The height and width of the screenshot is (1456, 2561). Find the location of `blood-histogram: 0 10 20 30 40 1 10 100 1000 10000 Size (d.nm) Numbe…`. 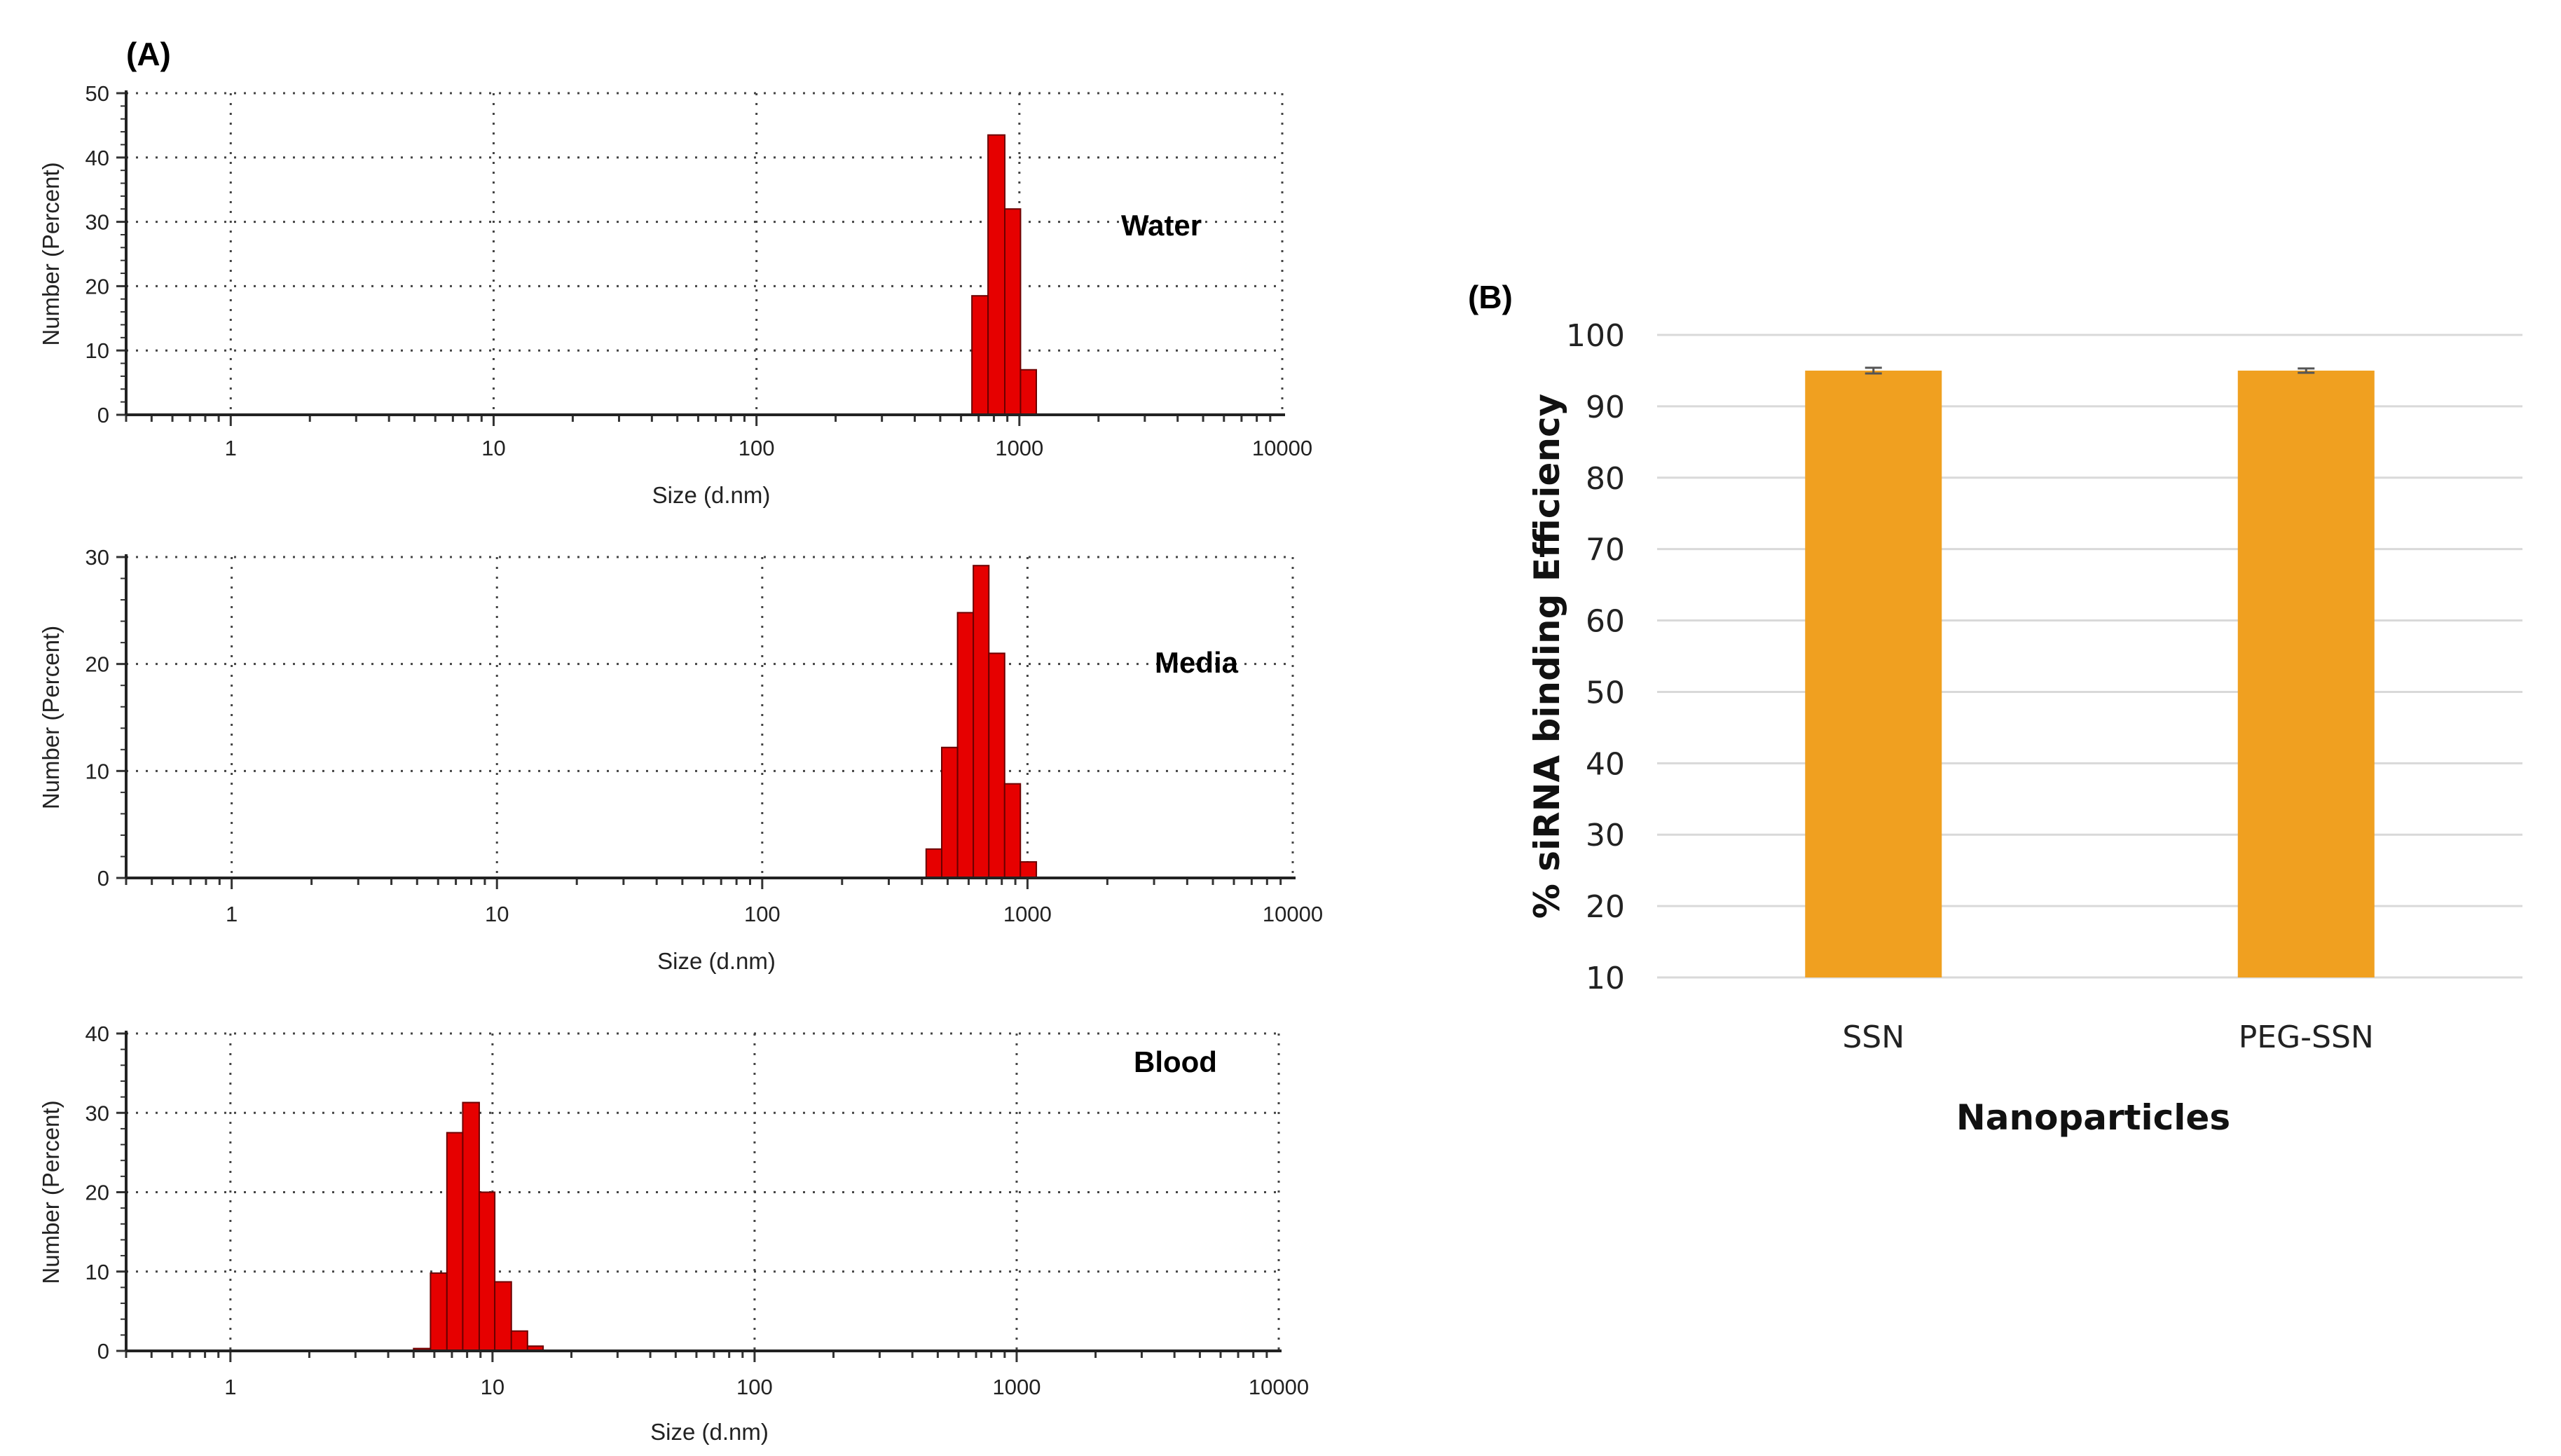

blood-histogram: 0 10 20 30 40 1 10 100 1000 10000 Size (d.nm) Numbe… is located at coordinates (673, 1233).